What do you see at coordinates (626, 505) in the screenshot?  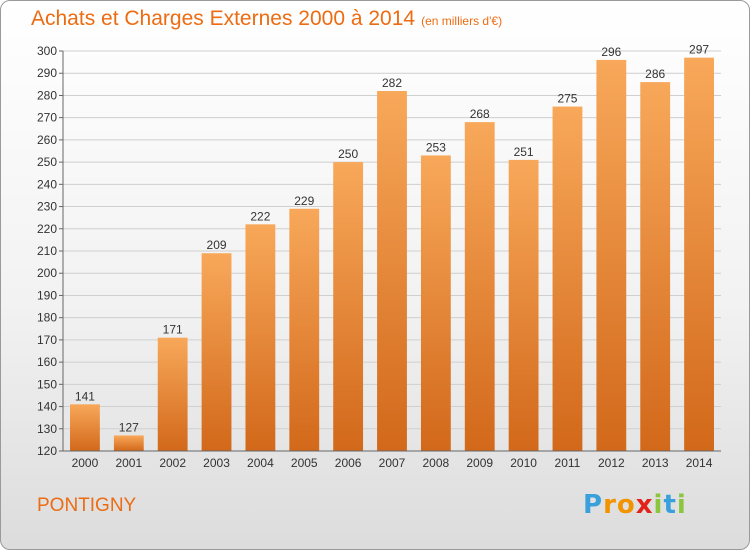 I see `logo-letter: o` at bounding box center [626, 505].